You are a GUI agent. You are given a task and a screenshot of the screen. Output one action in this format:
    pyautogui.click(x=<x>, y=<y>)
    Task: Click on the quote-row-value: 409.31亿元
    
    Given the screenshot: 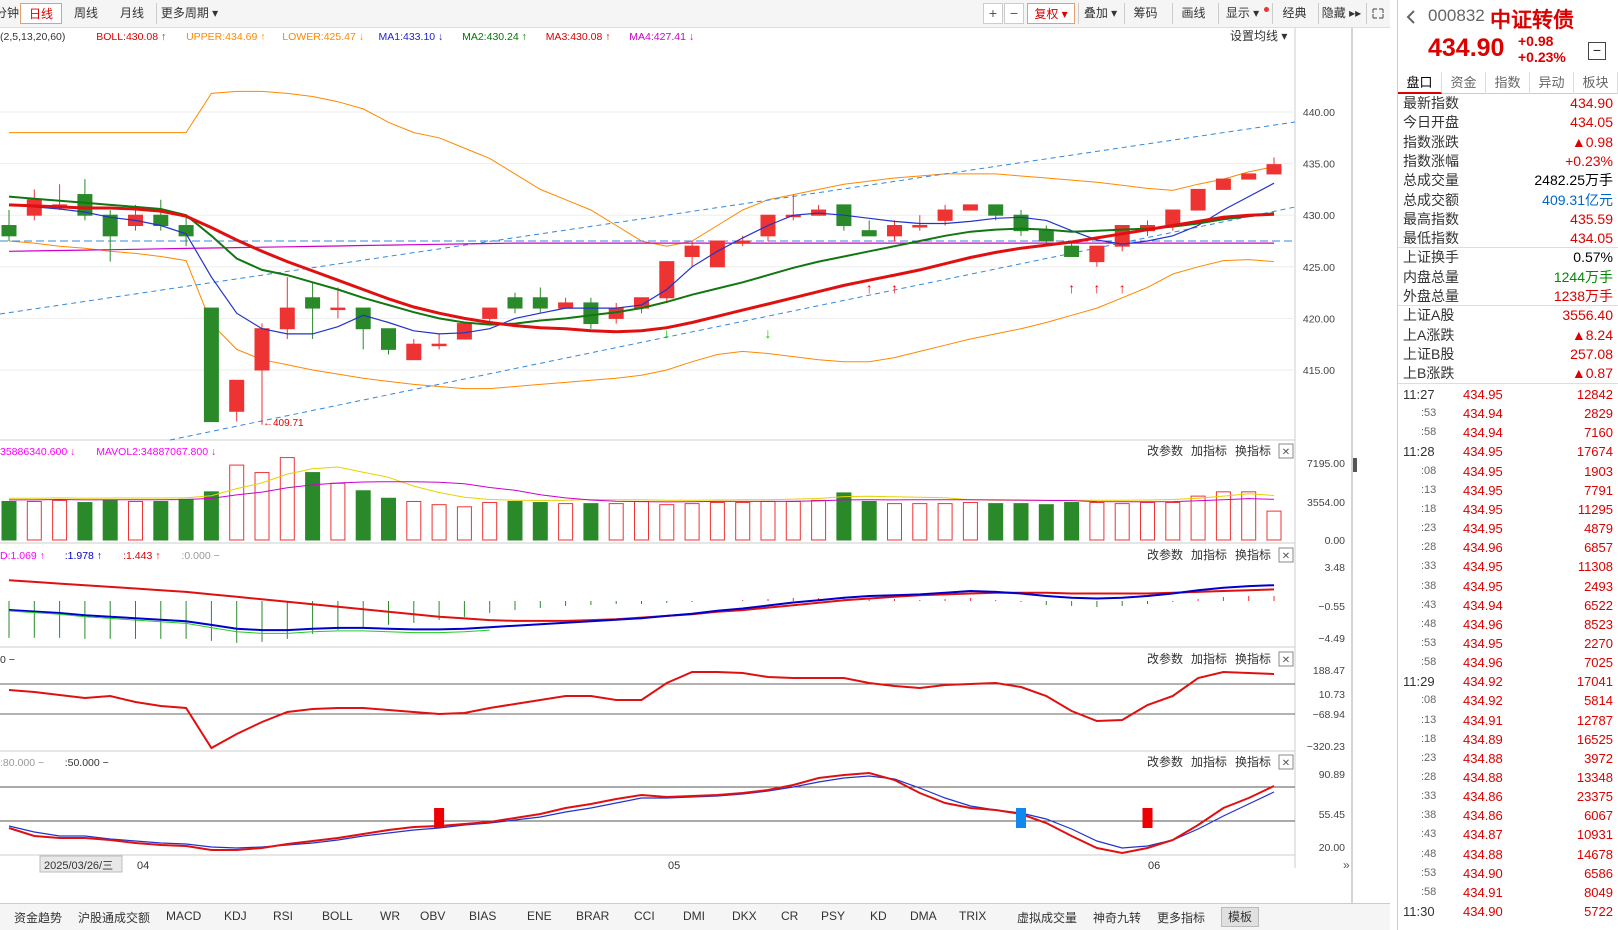 What is the action you would take?
    pyautogui.click(x=1577, y=199)
    